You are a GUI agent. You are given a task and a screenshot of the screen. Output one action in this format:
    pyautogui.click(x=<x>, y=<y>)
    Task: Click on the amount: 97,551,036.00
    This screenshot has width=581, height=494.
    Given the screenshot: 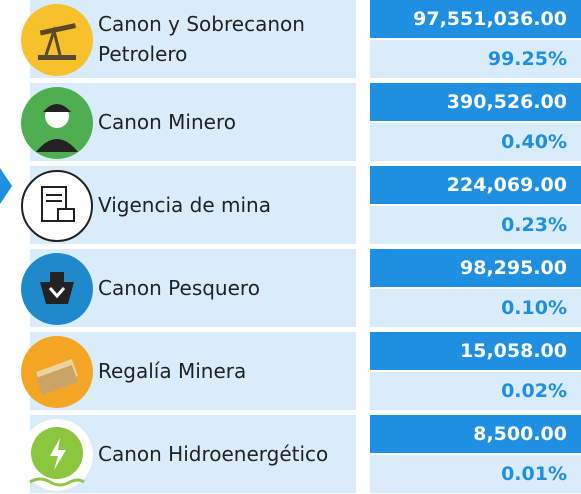 What is the action you would take?
    pyautogui.click(x=475, y=19)
    